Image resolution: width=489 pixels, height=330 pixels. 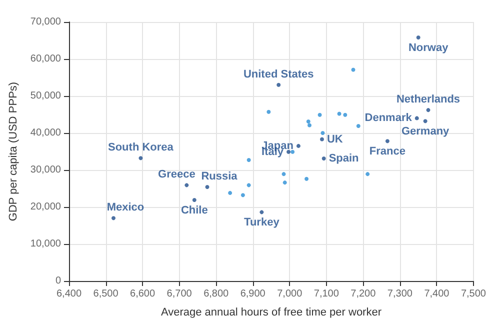 What do you see at coordinates (46, 22) in the screenshot?
I see `y-tick-label: 70,000` at bounding box center [46, 22].